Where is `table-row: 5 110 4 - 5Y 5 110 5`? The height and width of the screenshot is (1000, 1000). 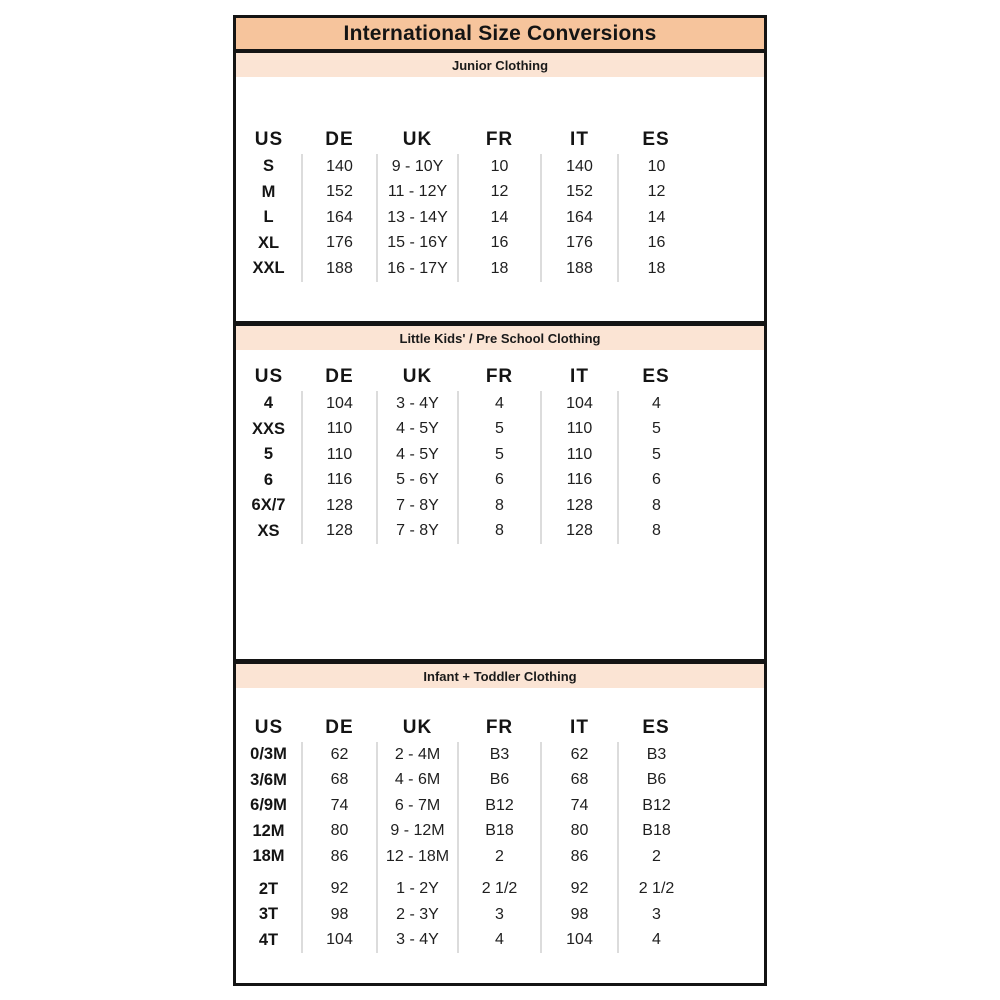 table-row: 5 110 4 - 5Y 5 110 5 is located at coordinates (465, 455).